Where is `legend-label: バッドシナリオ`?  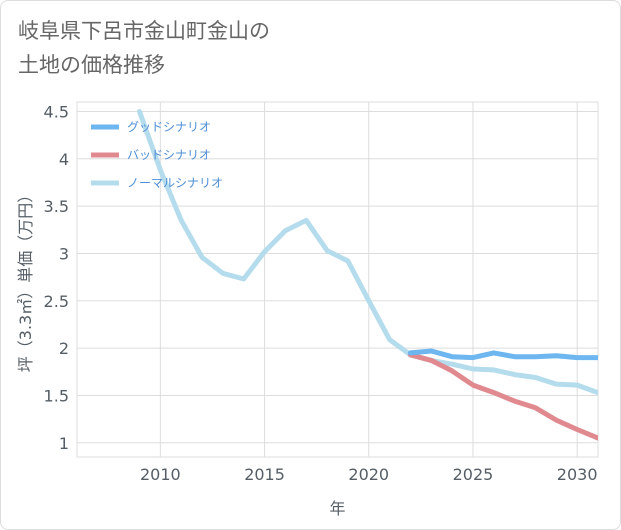 legend-label: バッドシナリオ is located at coordinates (169, 155).